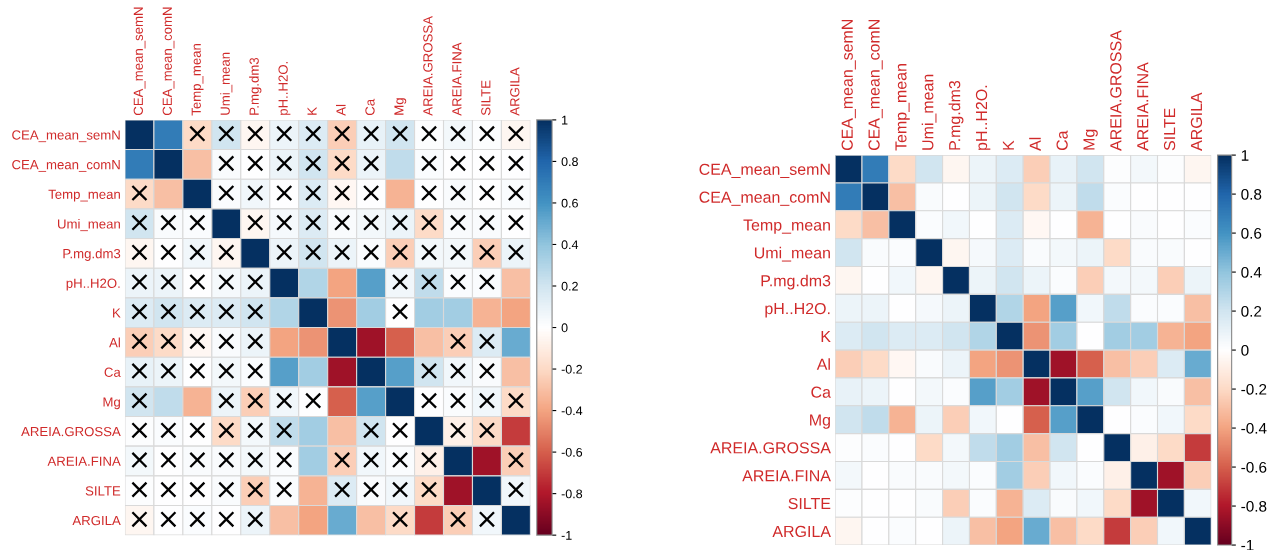  What do you see at coordinates (111, 403) in the screenshot?
I see `y-tick-label: Mg` at bounding box center [111, 403].